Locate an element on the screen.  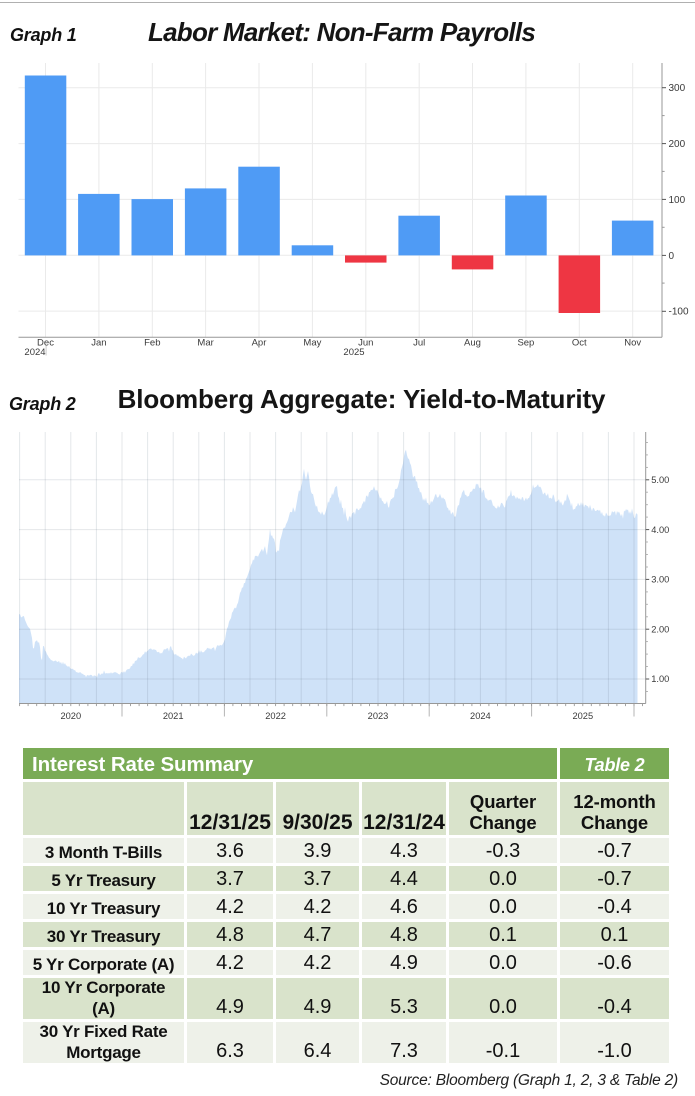
svg-text: Jun is located at coordinates (365, 343).